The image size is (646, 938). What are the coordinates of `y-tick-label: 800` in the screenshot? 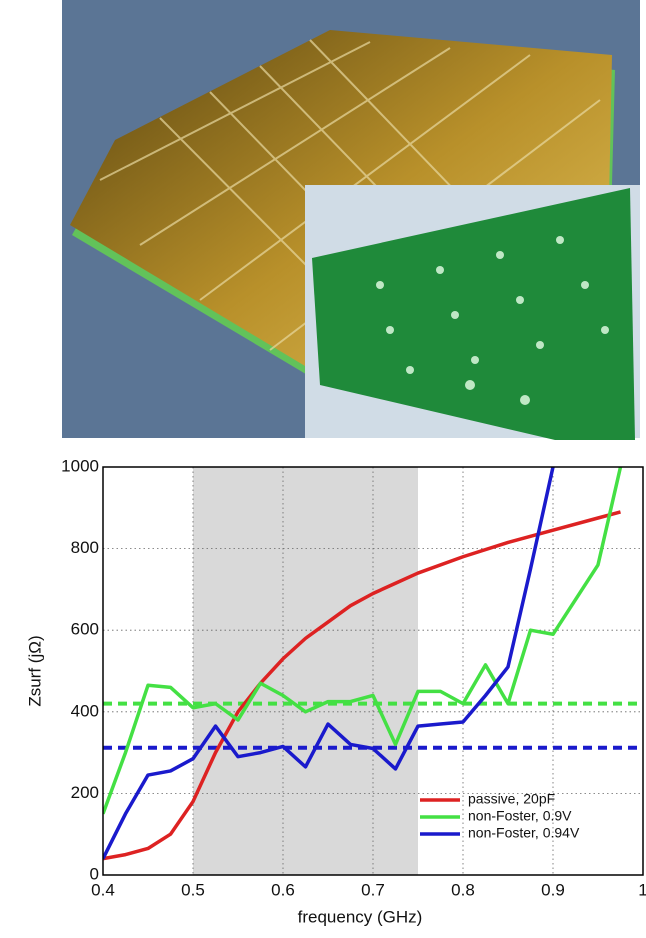 It's located at (85, 547).